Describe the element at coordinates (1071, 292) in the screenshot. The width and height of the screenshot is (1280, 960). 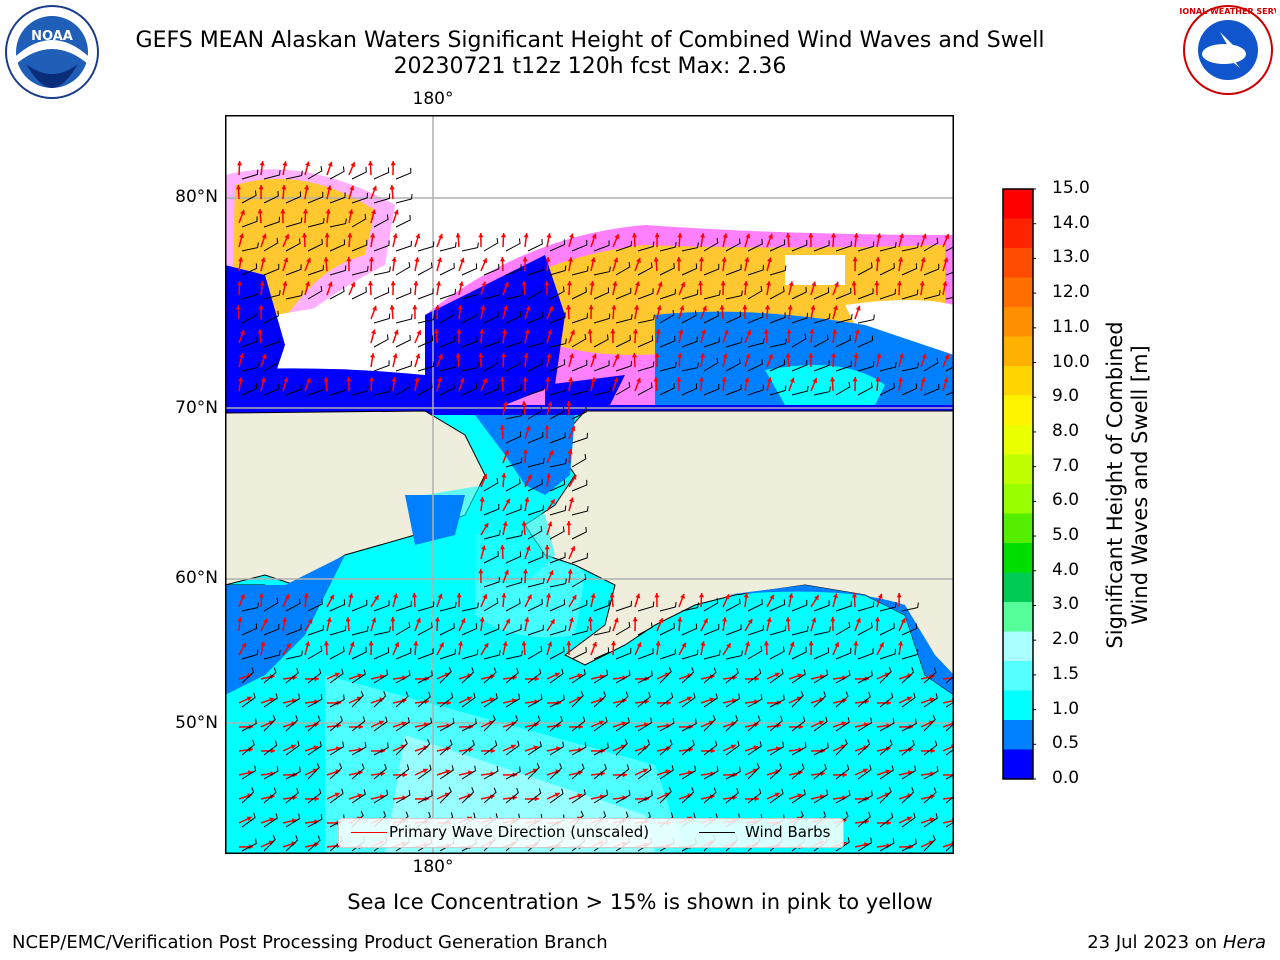
I see `colorbar-tick-label: 12.0` at that location.